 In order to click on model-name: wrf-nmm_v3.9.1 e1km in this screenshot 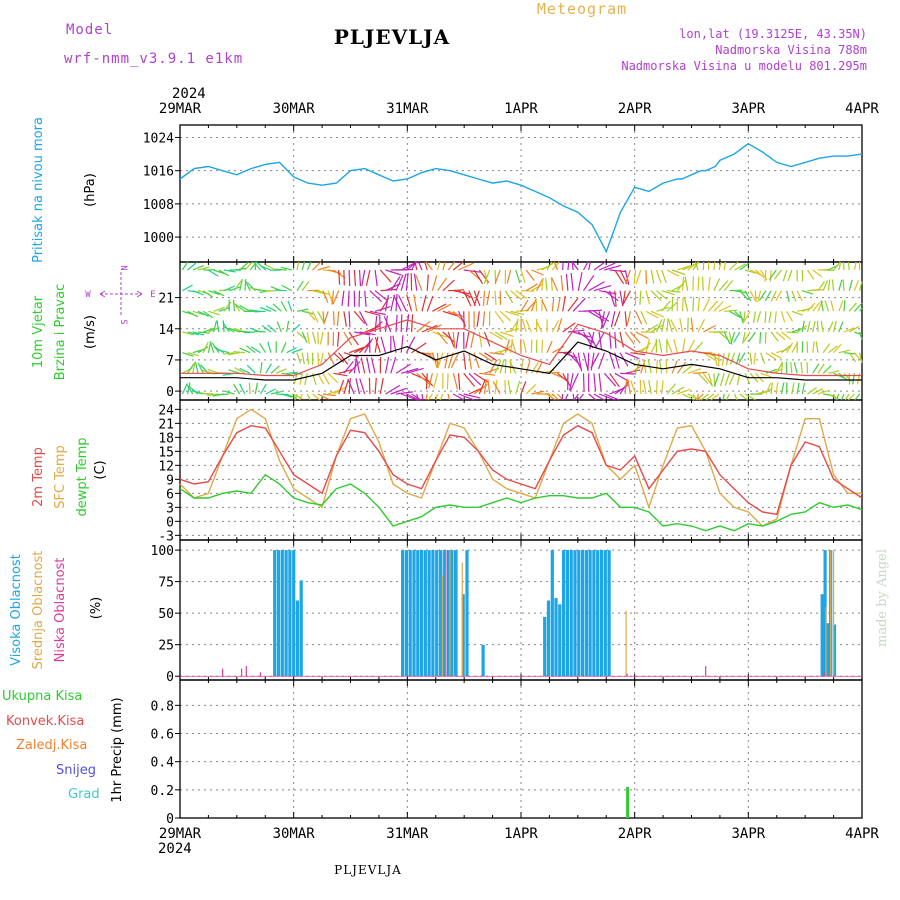, I will do `click(153, 59)`.